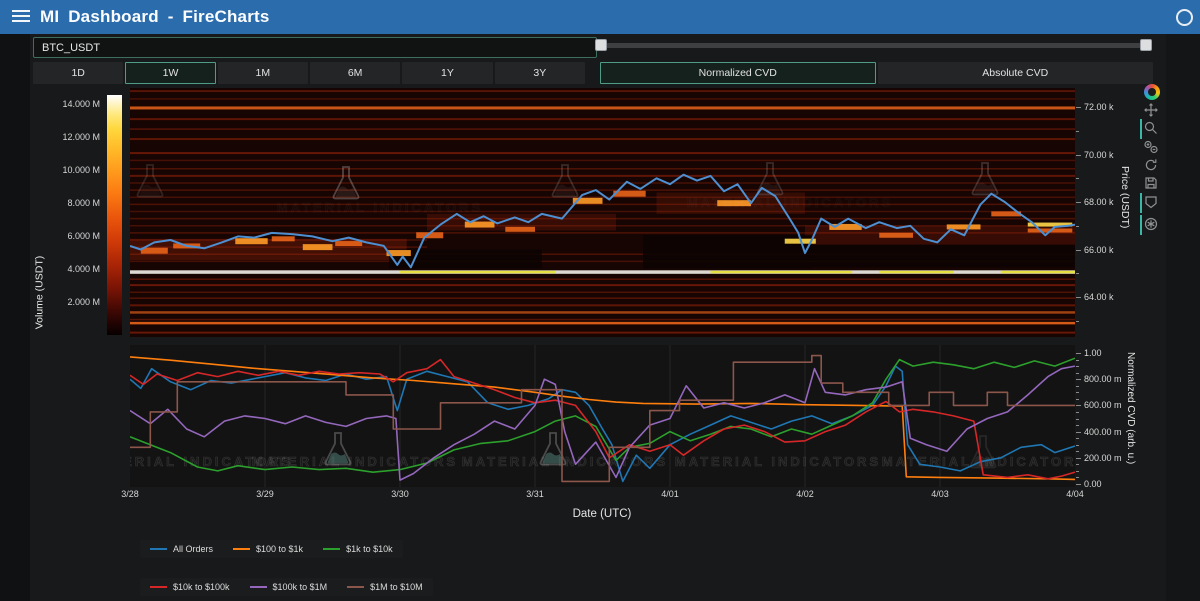 The image size is (1200, 601). I want to click on legend-row-2: $10k to $100k $100k to $1M $1M to $10M, so click(286, 587).